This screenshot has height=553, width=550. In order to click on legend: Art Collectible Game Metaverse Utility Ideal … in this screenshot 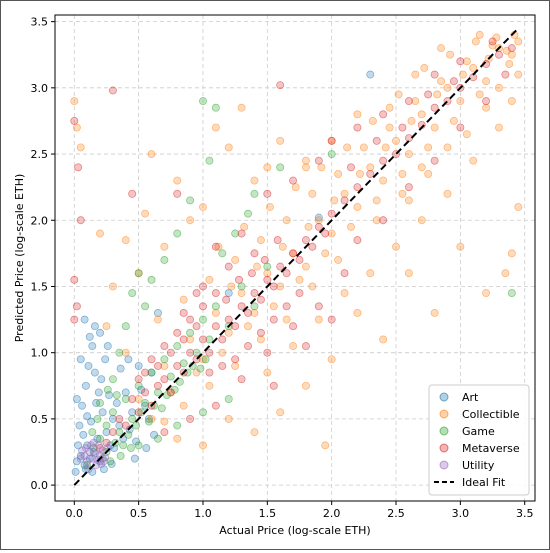, I will do `click(479, 440)`.